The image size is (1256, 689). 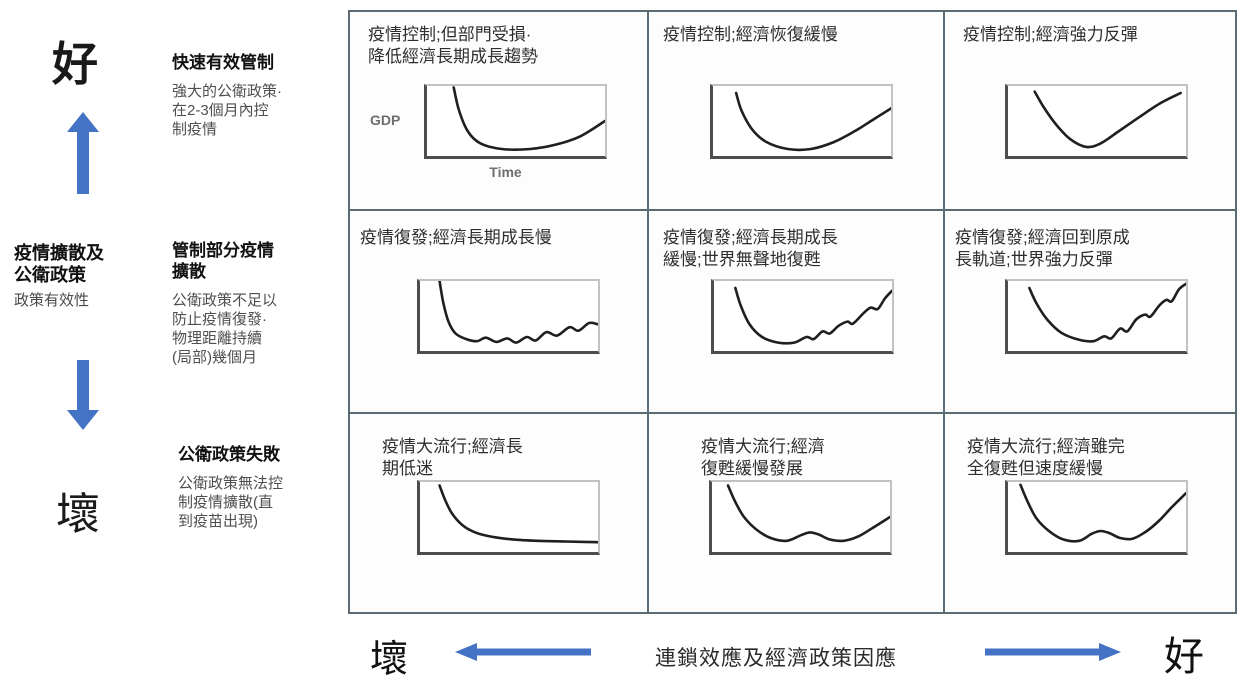 I want to click on matrix-cell-r3c2: 疫情大流行;經濟 復甦緩慢發展, so click(x=797, y=513).